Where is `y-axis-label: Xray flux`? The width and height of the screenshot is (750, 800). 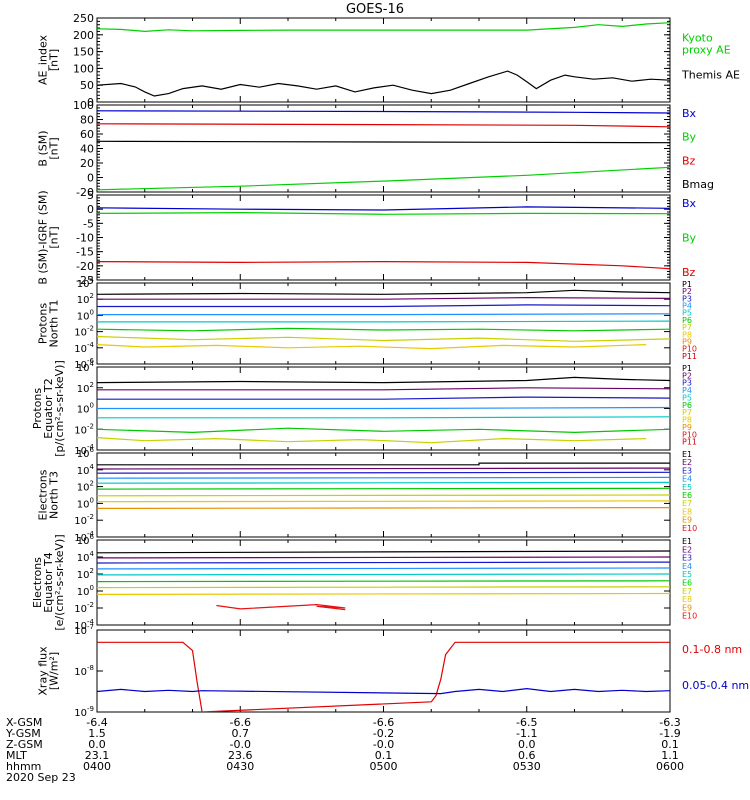 y-axis-label: Xray flux is located at coordinates (43, 671).